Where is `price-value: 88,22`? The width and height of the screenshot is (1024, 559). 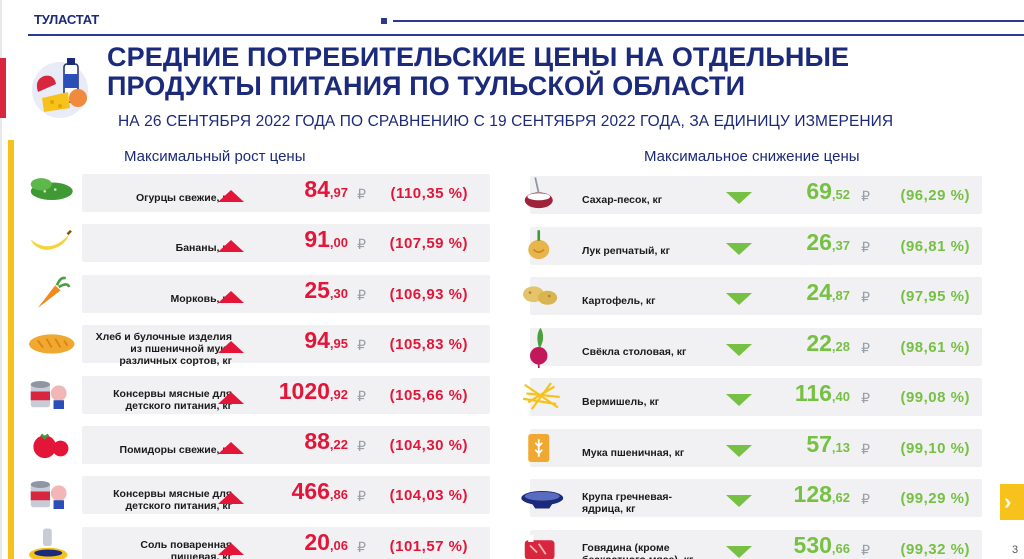 price-value: 88,22 is located at coordinates (326, 441).